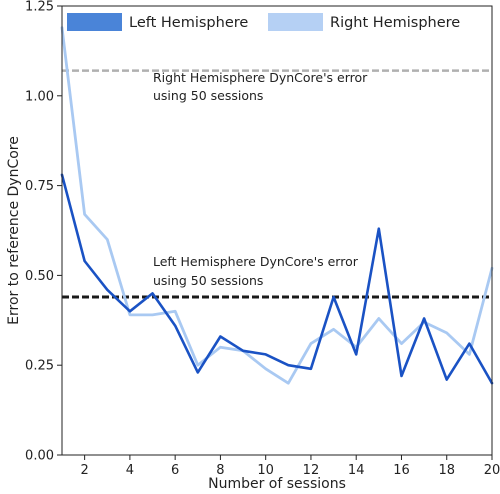 The width and height of the screenshot is (500, 494). I want to click on x-axis-label: Number of sessions, so click(277, 484).